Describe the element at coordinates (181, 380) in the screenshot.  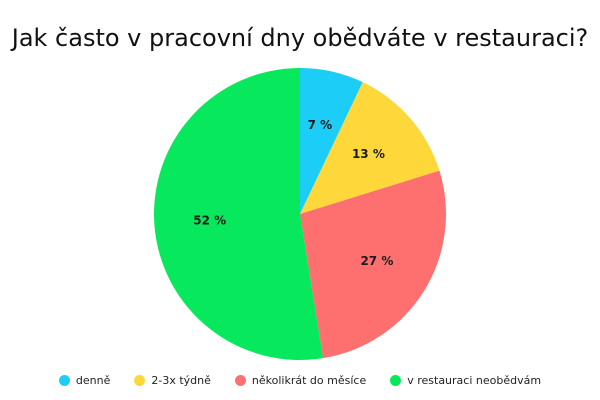
I see `legend-label: 2-3x týdně` at that location.